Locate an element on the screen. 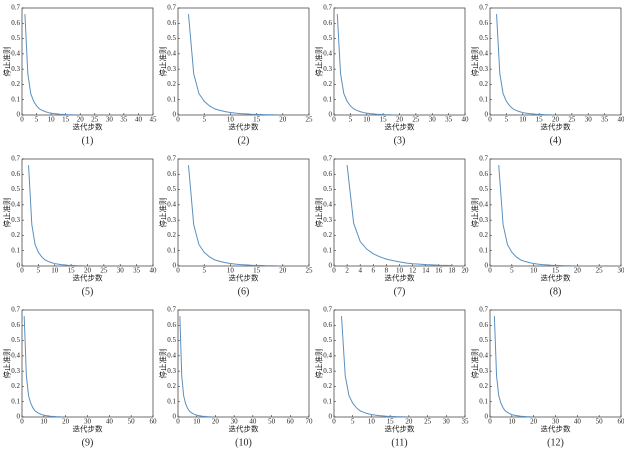 This screenshot has width=624, height=451. x-tick-label: 15 is located at coordinates (540, 120).